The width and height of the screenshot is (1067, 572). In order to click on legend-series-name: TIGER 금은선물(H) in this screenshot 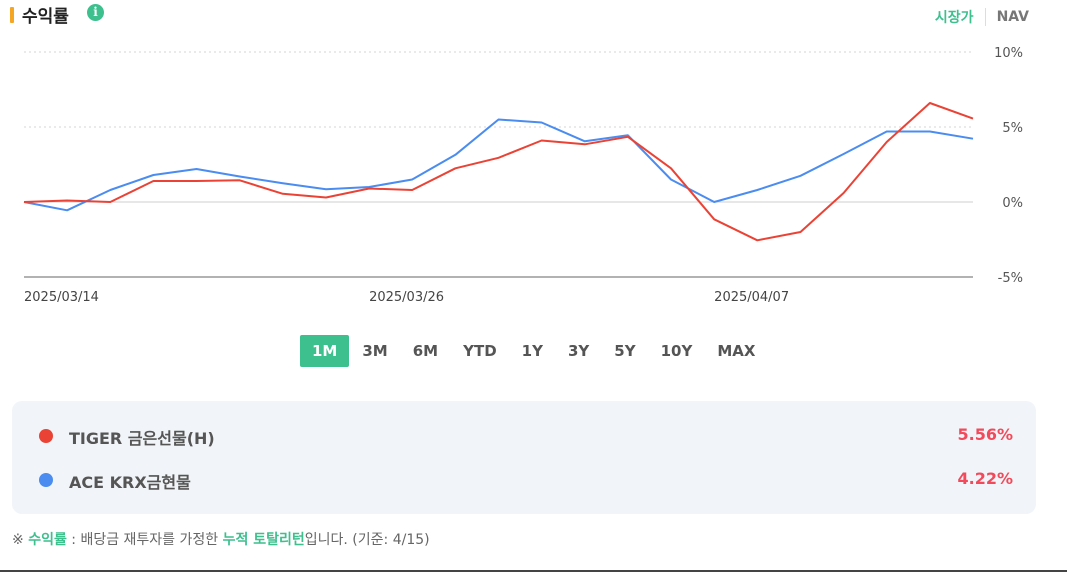, I will do `click(142, 438)`.